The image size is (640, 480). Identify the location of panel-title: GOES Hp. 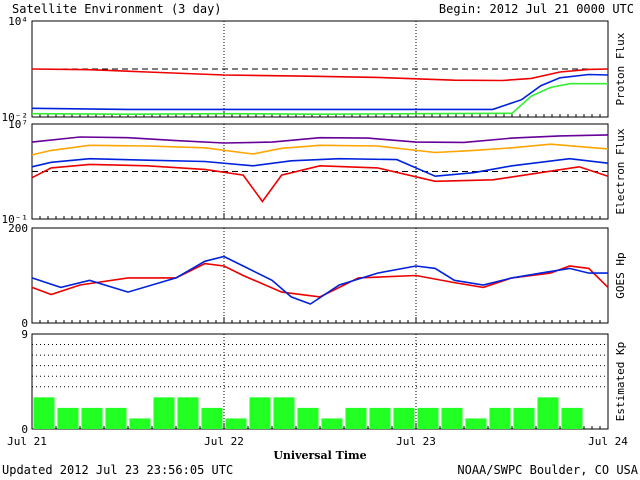
(620, 275).